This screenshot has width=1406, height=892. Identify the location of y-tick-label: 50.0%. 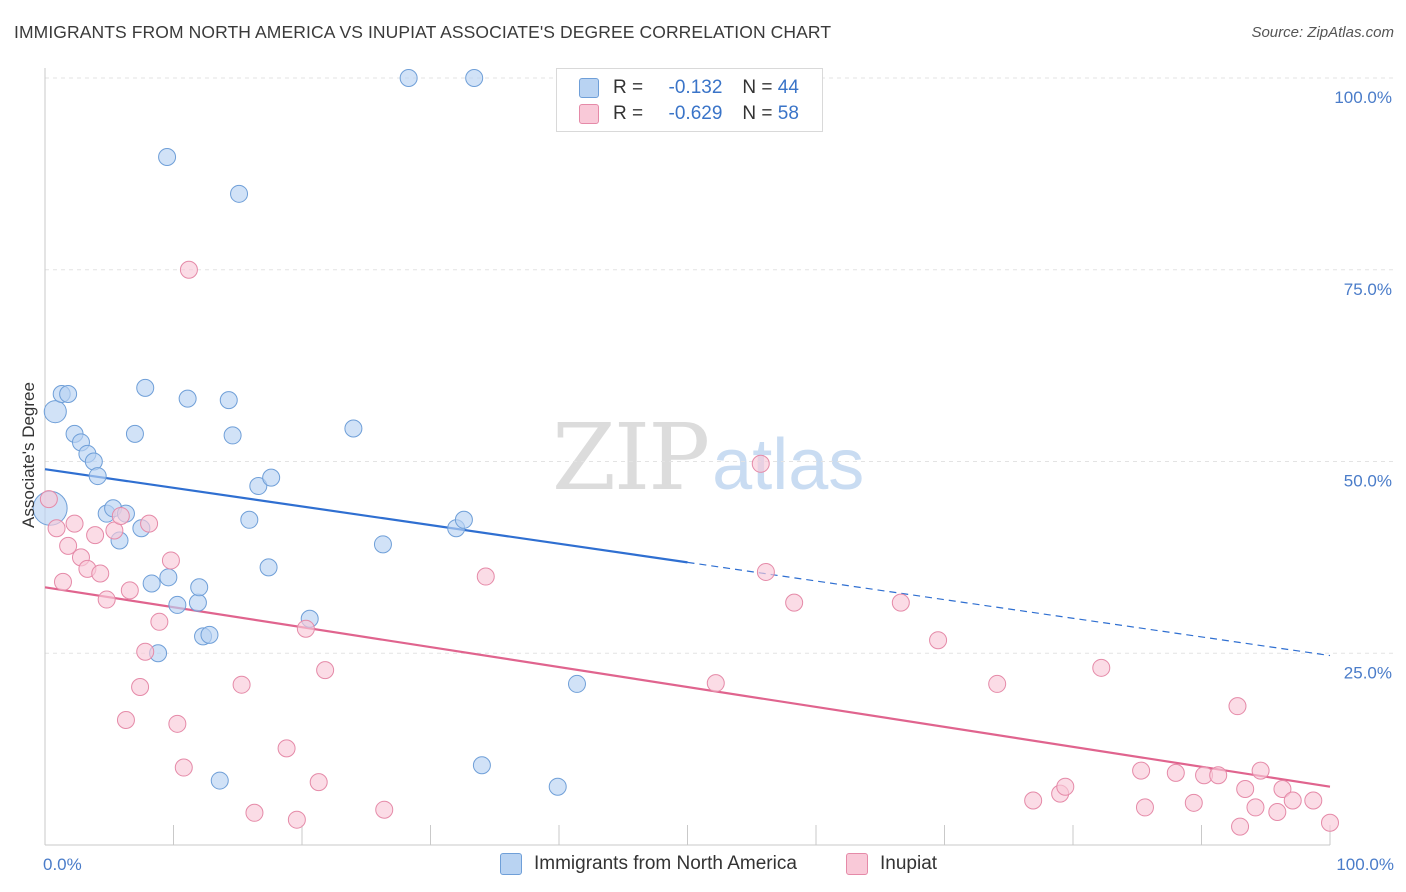
(1368, 481).